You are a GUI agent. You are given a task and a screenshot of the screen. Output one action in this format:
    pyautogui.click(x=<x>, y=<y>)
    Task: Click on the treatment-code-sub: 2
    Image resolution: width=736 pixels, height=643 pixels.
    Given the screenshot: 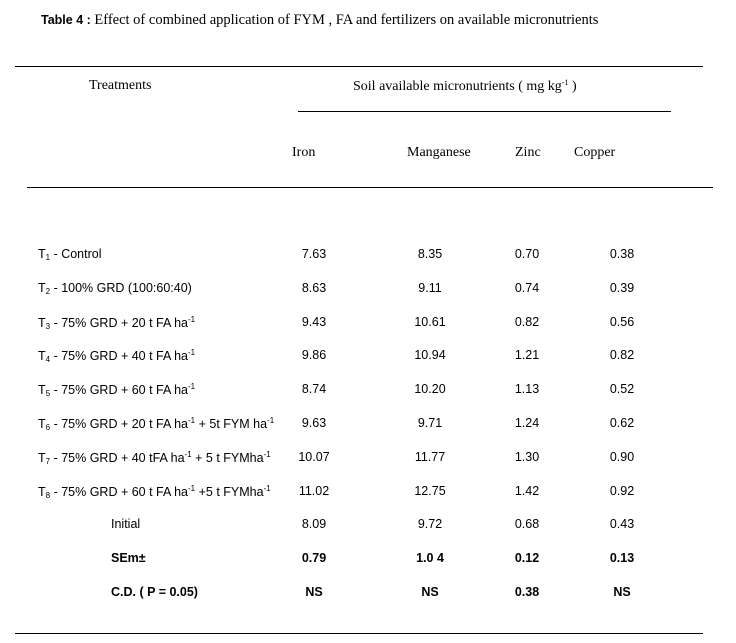 What is the action you would take?
    pyautogui.click(x=48, y=291)
    